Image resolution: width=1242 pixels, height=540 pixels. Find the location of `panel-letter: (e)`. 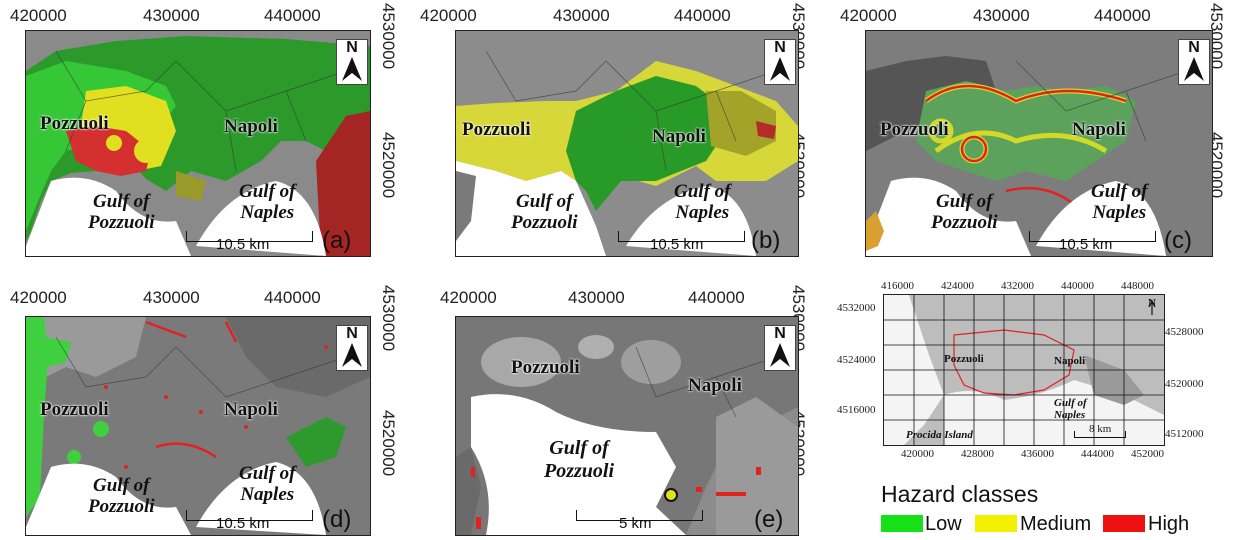

panel-letter: (e) is located at coordinates (769, 519).